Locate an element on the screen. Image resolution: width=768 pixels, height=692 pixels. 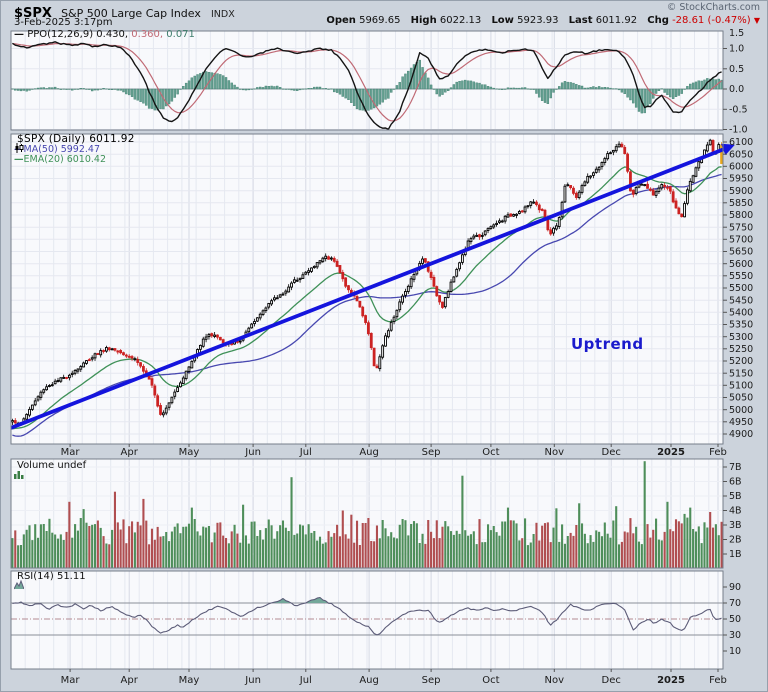
svg-text: 1B is located at coordinates (735, 554).